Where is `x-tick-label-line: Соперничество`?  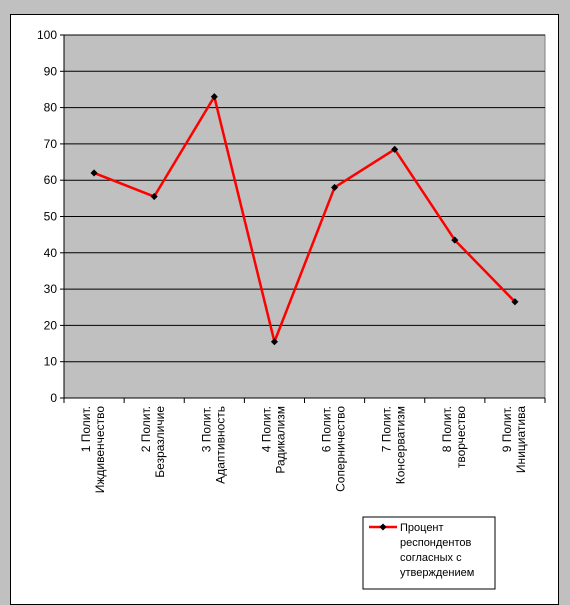
x-tick-label-line: Соперничество is located at coordinates (341, 449).